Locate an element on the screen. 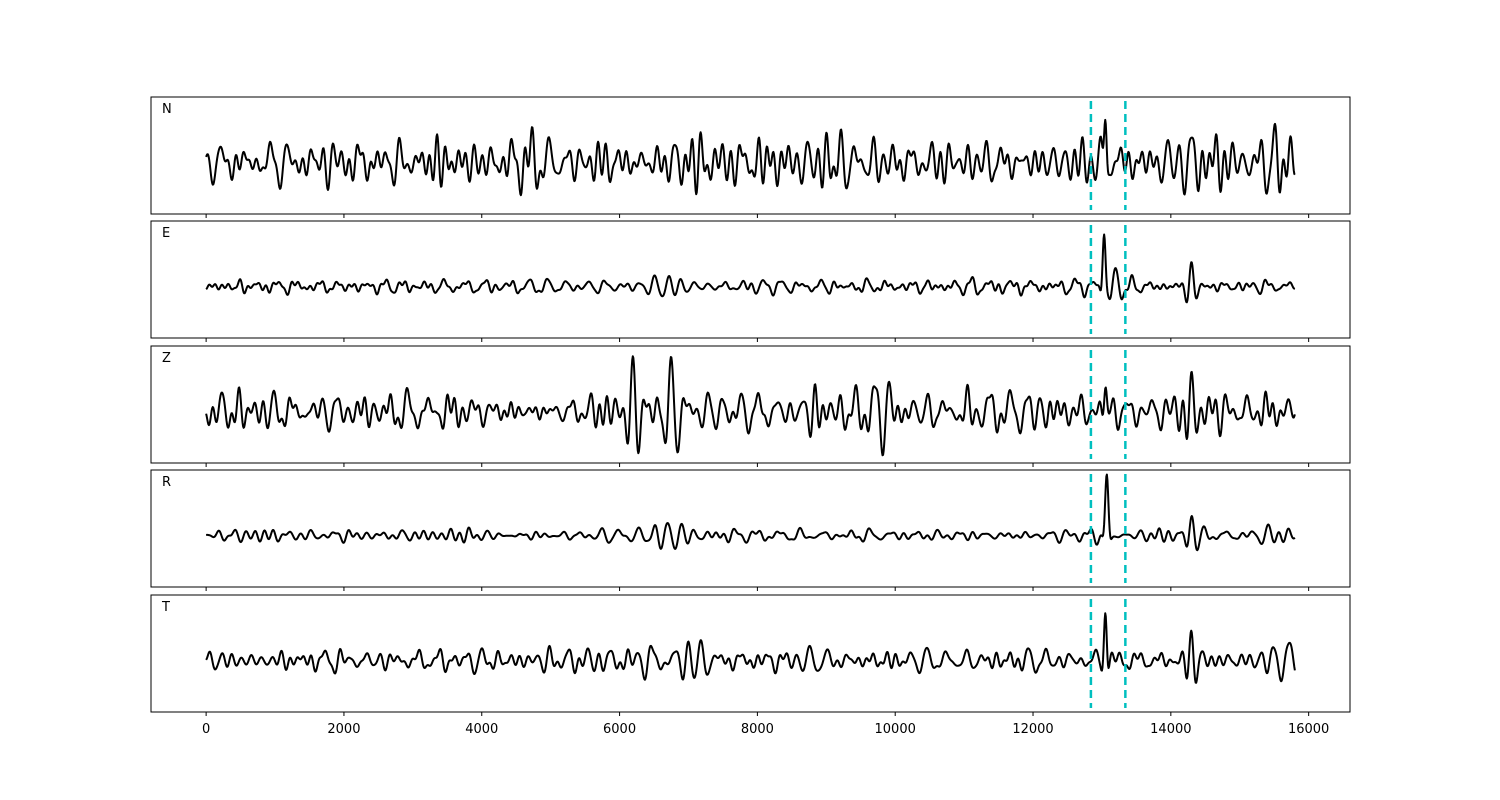  panel-t: T is located at coordinates (750, 655).